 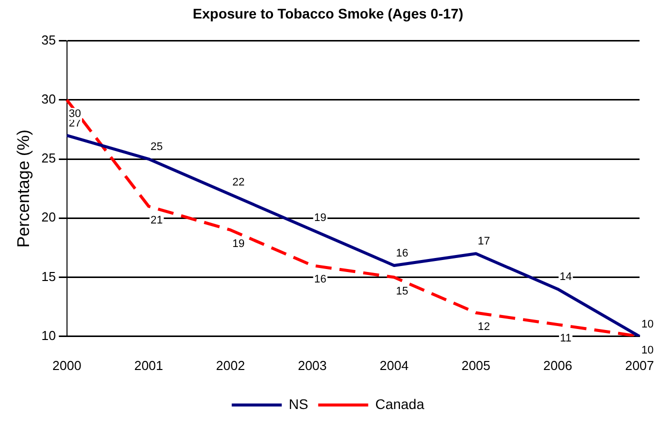 I want to click on x-tick-label: 2006, so click(x=557, y=365).